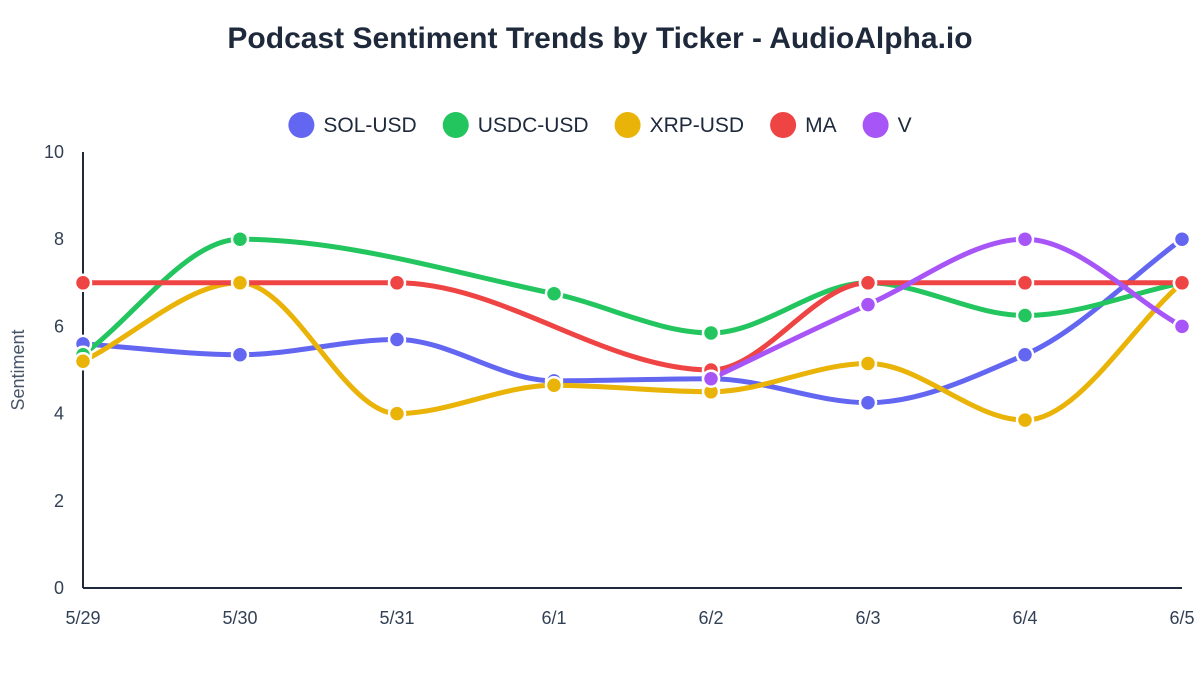 The height and width of the screenshot is (686, 1200). I want to click on legend-label: USDC-USD, so click(533, 125).